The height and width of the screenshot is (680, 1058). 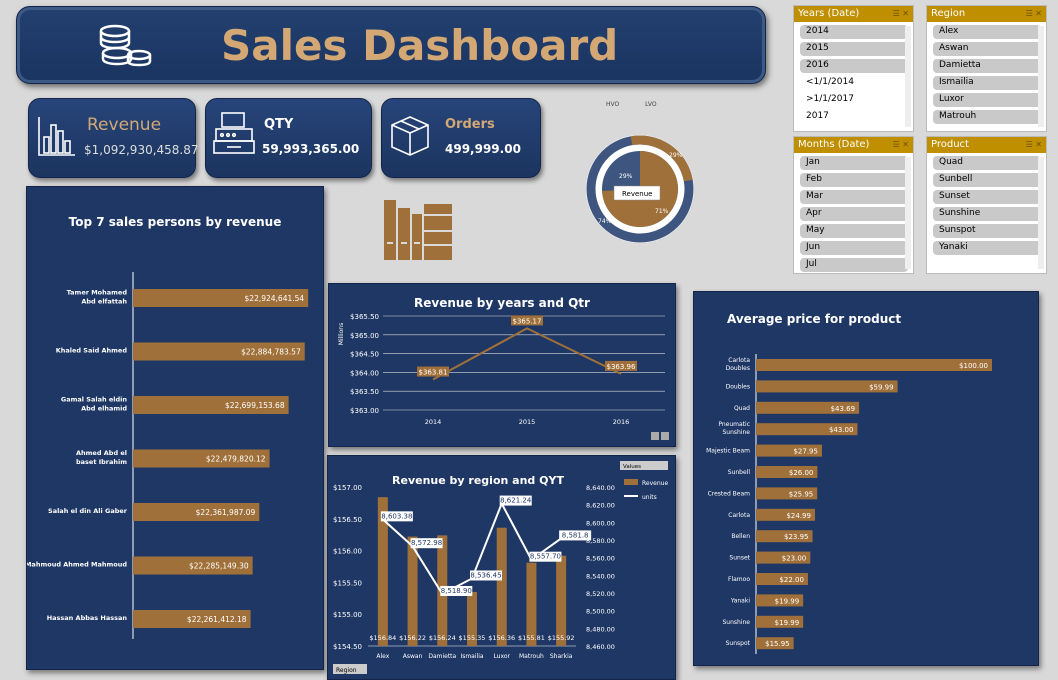 What do you see at coordinates (817, 116) in the screenshot?
I see `slicer-years-item: 2017` at bounding box center [817, 116].